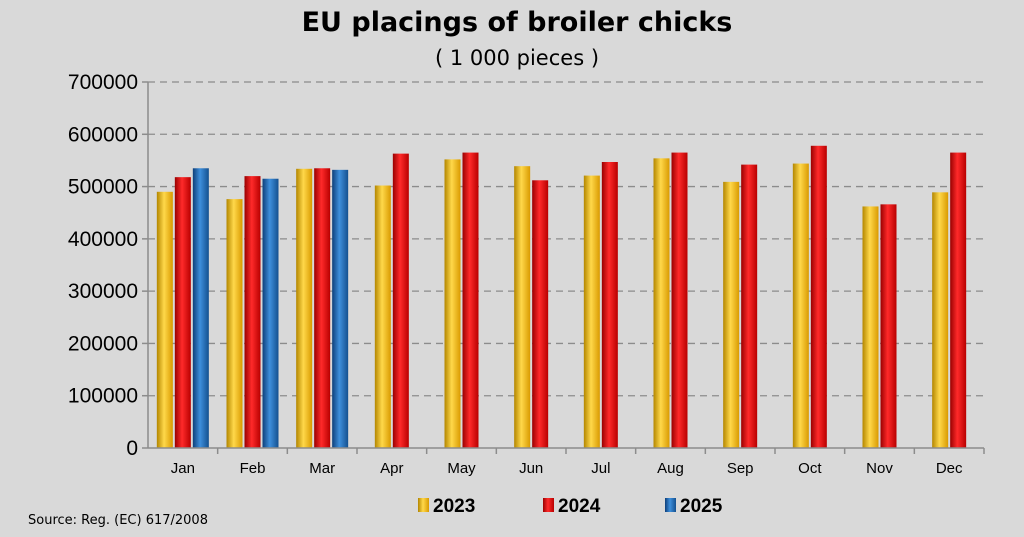  Describe the element at coordinates (609, 305) in the screenshot. I see `bar-2024-jul` at that location.